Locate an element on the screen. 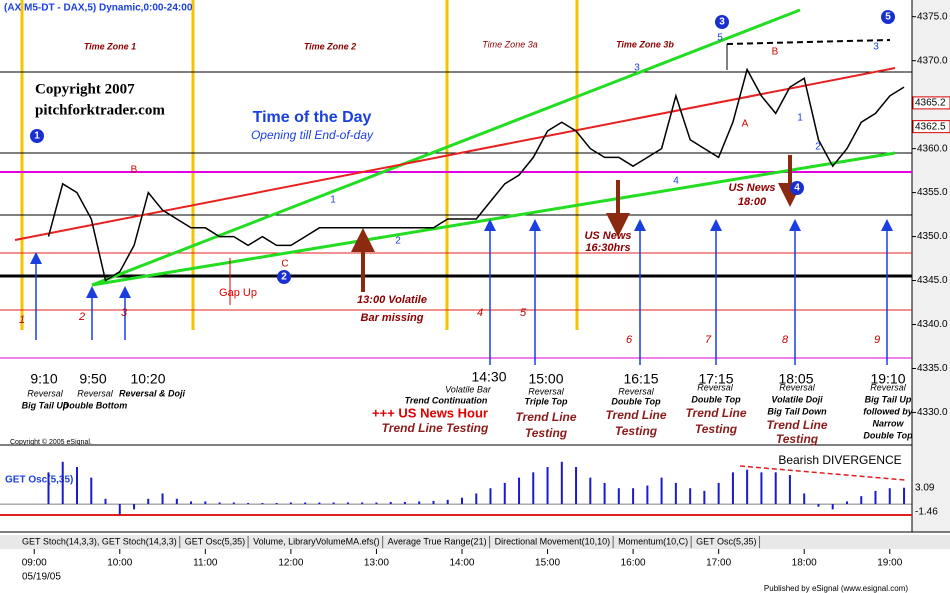 The width and height of the screenshot is (950, 593). tab: Momentum(10,C) is located at coordinates (653, 541).